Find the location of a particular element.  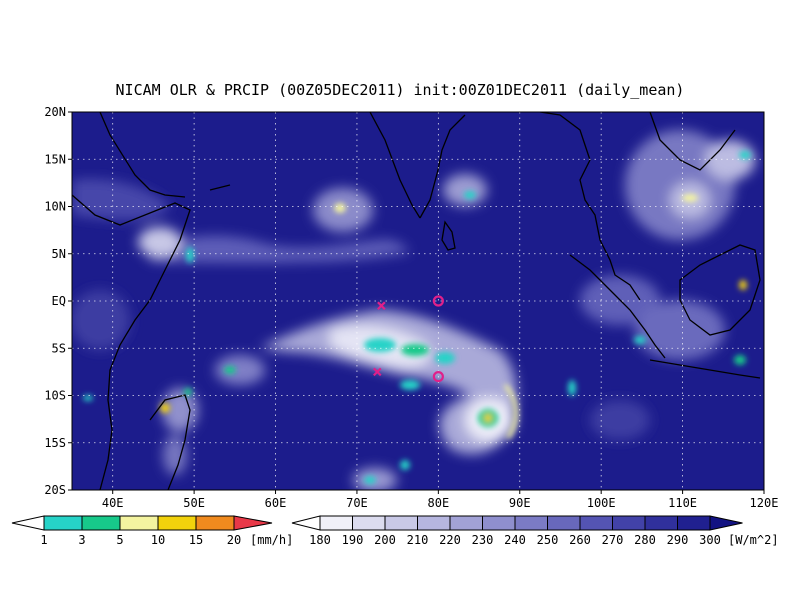

precip-tick-label: 5 is located at coordinates (119, 540).